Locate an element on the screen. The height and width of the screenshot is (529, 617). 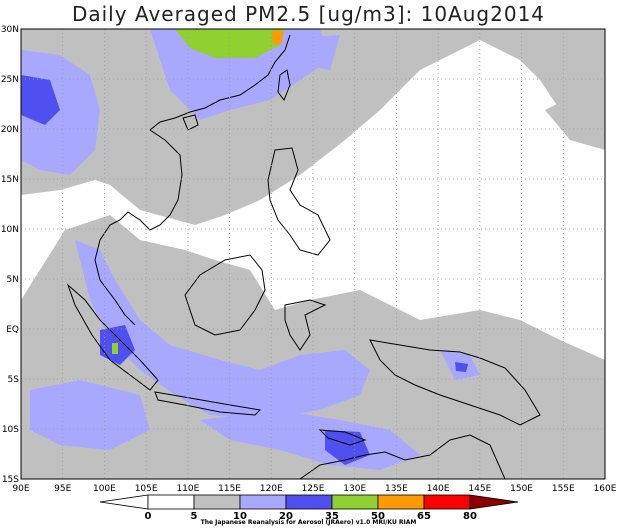
colorbar-level-label: 5 is located at coordinates (194, 516).